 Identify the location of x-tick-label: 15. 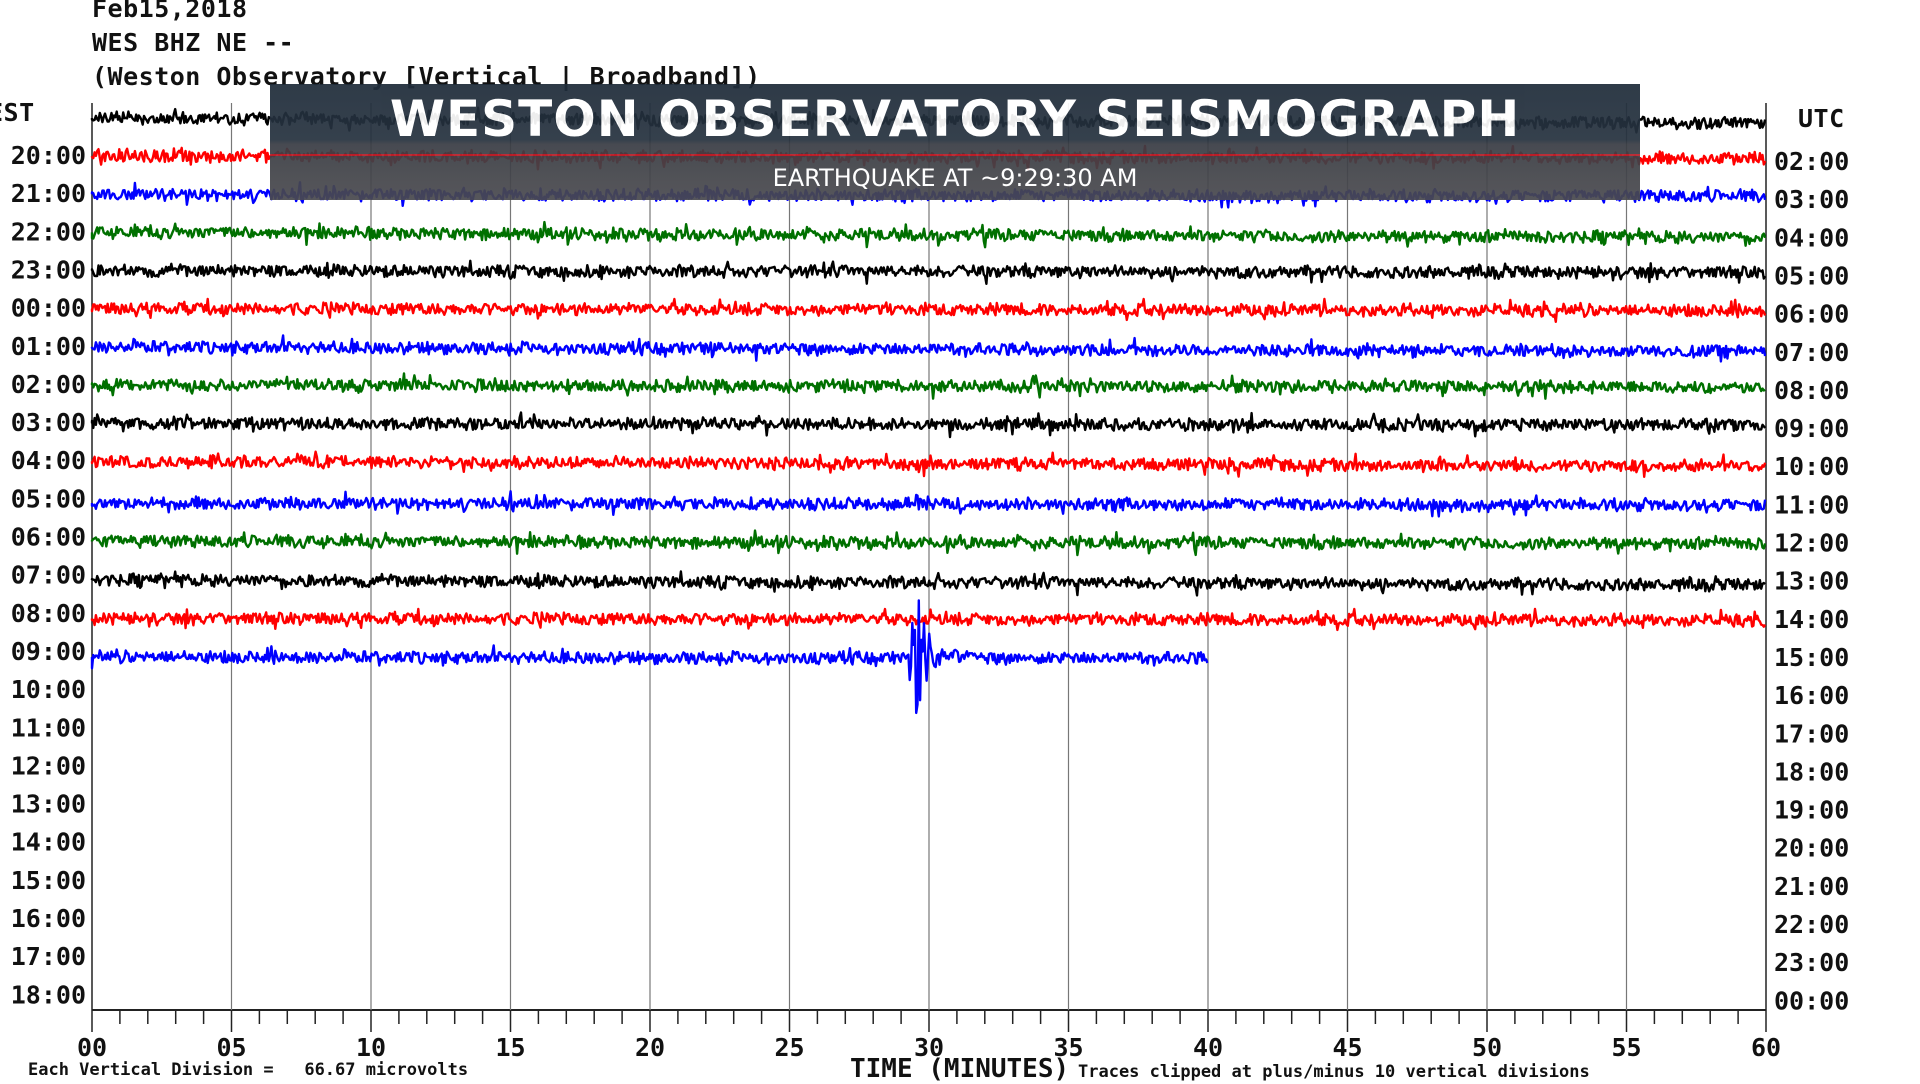
(510, 1047).